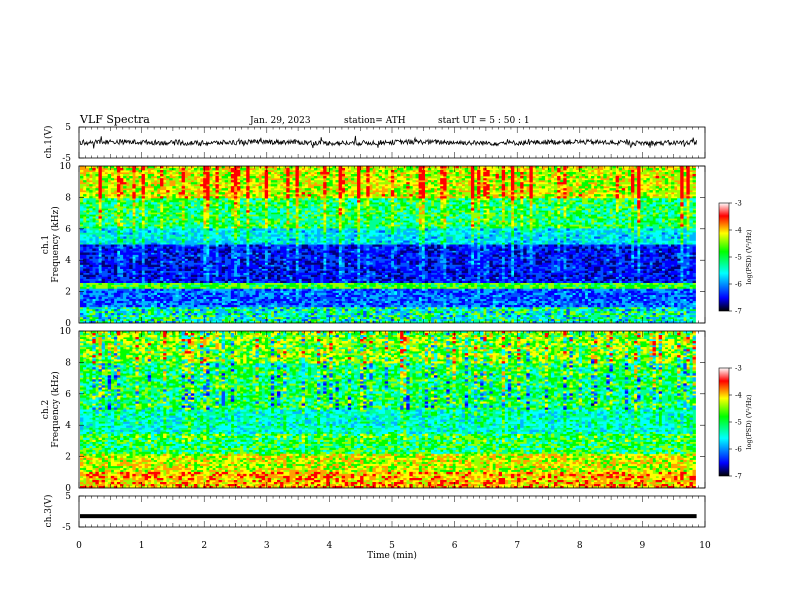 The width and height of the screenshot is (792, 612). What do you see at coordinates (375, 121) in the screenshot?
I see `station-label: station= ATH` at bounding box center [375, 121].